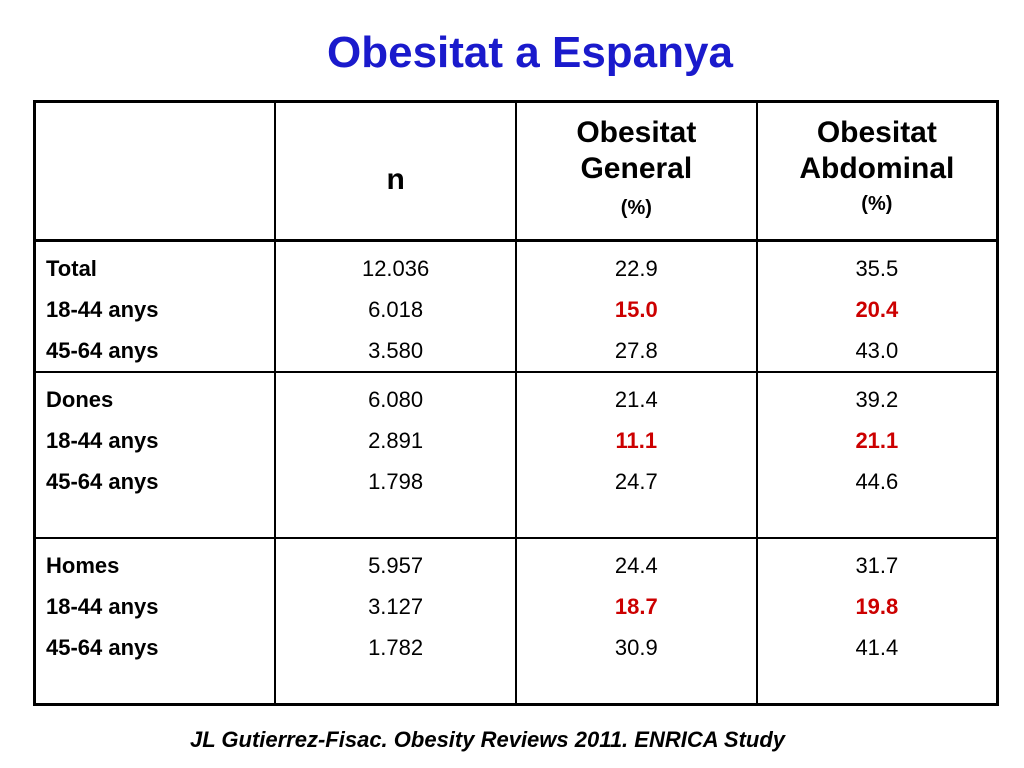 The image size is (1024, 768). I want to click on header-empty-cell, so click(155, 171).